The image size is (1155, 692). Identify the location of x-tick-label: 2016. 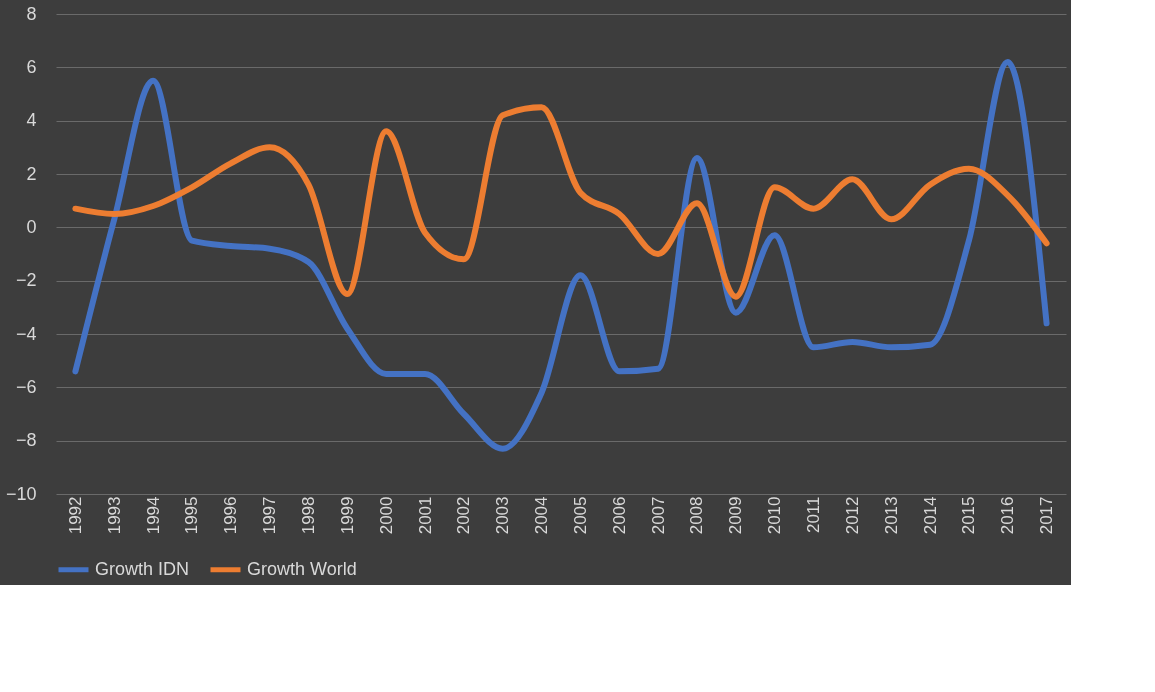
(1008, 515).